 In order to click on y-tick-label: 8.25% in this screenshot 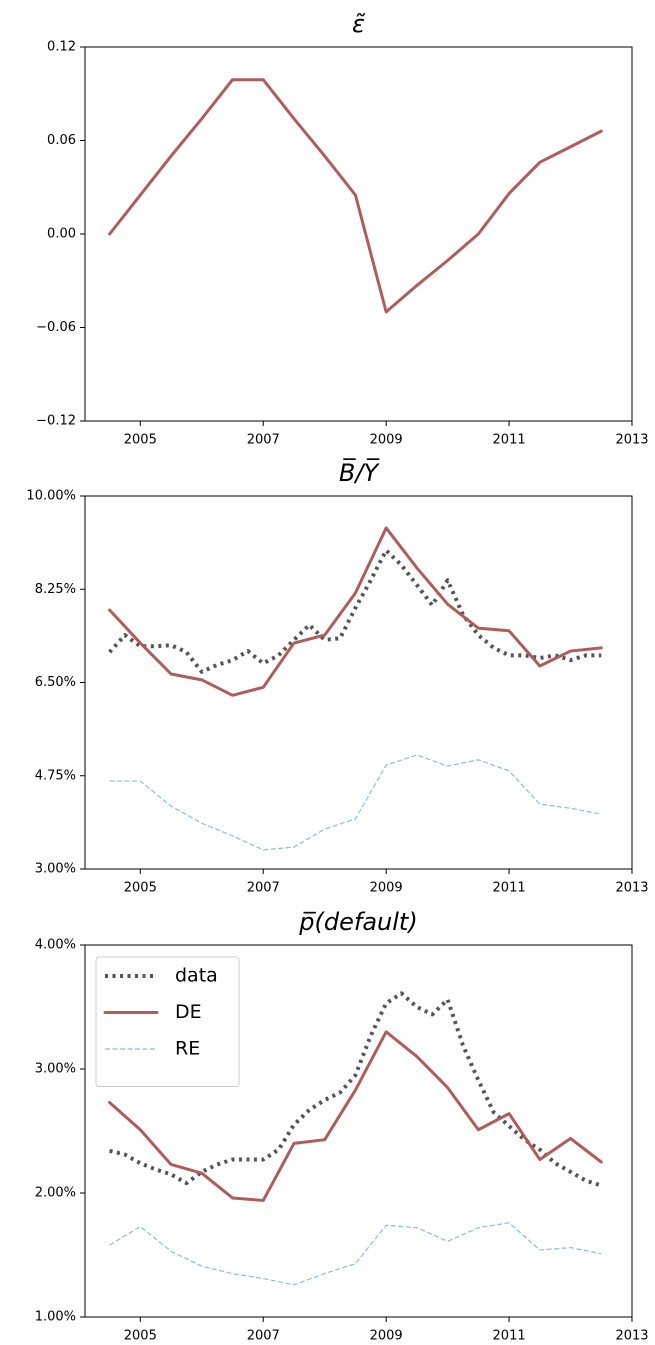, I will do `click(55, 589)`.